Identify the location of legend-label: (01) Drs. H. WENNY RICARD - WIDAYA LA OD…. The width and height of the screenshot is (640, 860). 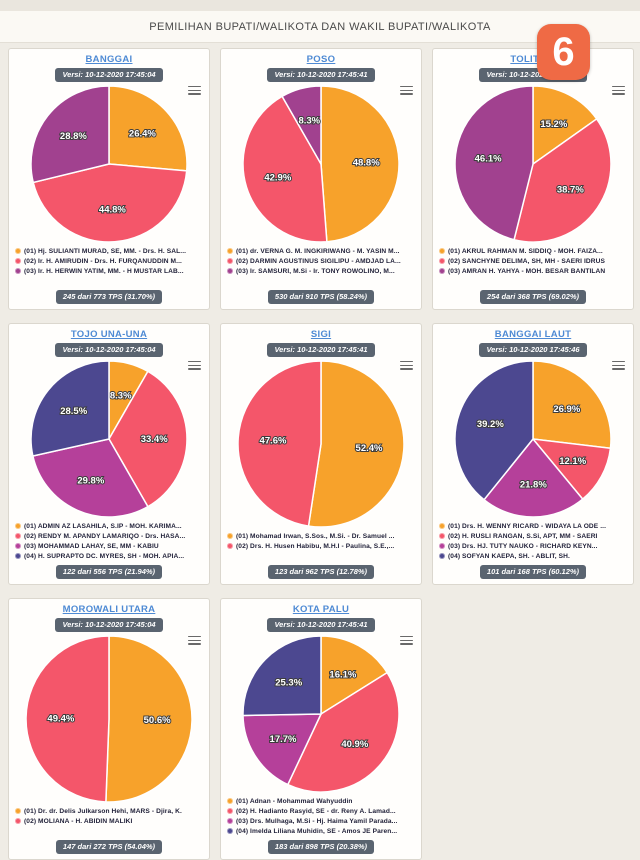
(527, 526).